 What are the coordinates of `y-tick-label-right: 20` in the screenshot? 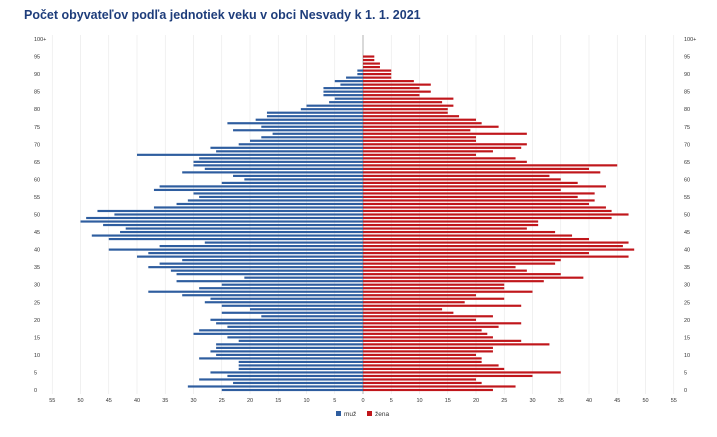 It's located at (687, 321).